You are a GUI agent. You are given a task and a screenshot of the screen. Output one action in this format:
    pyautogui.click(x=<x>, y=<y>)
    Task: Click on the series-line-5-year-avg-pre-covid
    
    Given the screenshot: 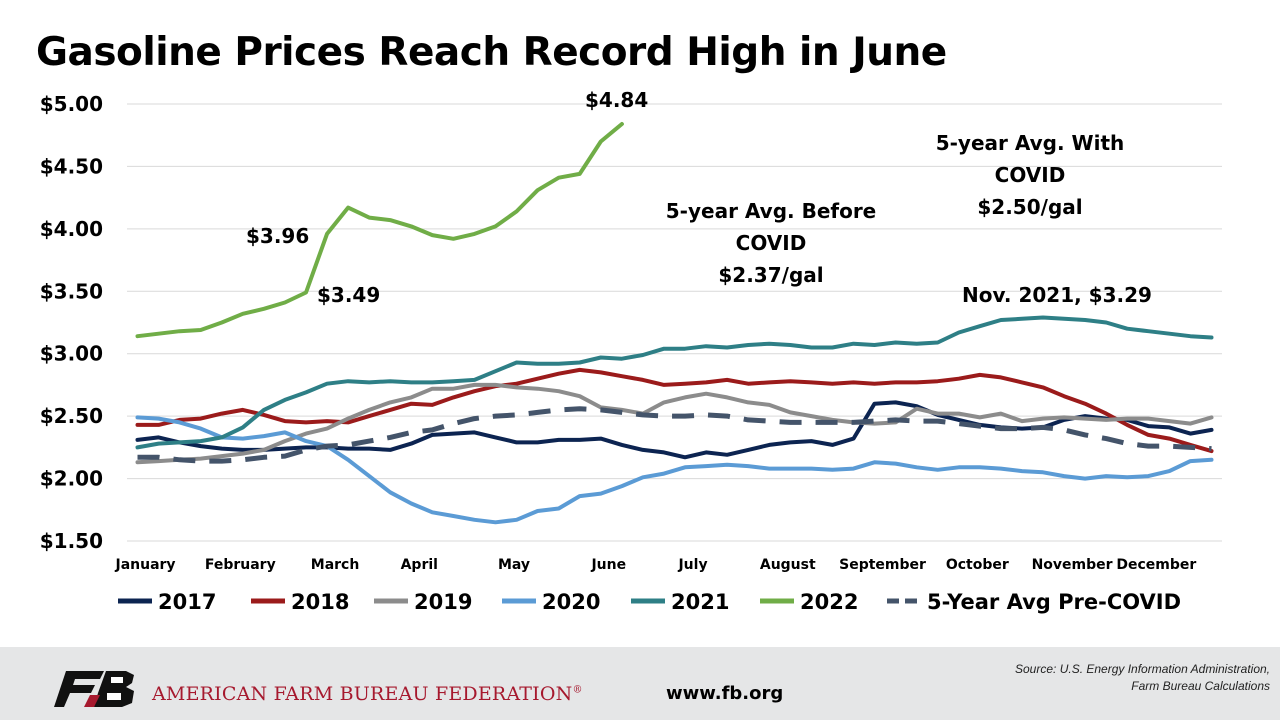 What is the action you would take?
    pyautogui.click(x=674, y=435)
    